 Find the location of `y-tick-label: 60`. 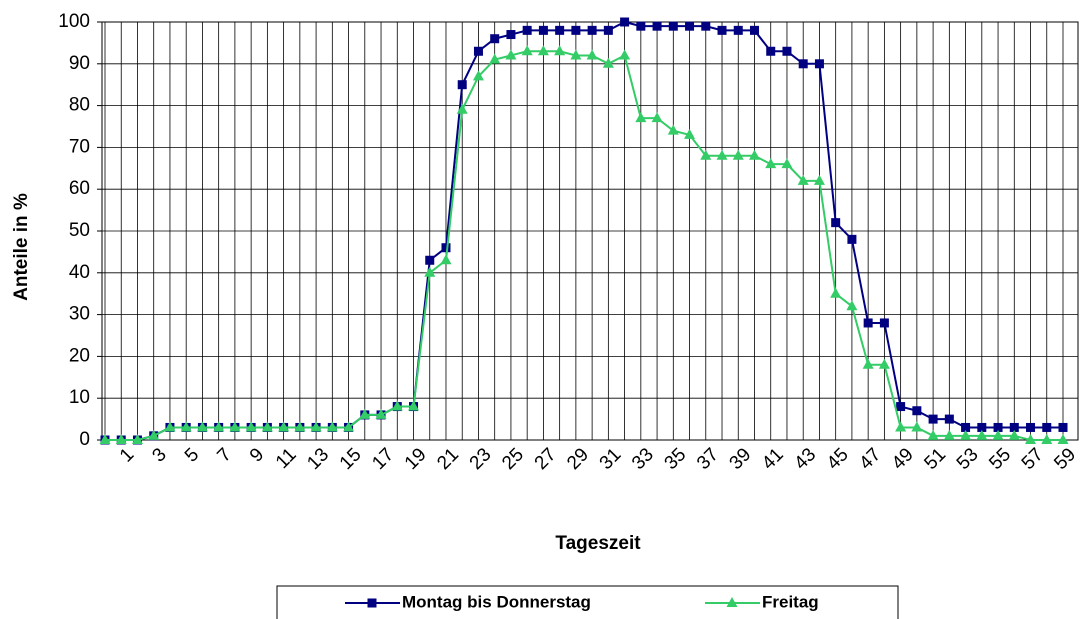

y-tick-label: 60 is located at coordinates (79, 188).